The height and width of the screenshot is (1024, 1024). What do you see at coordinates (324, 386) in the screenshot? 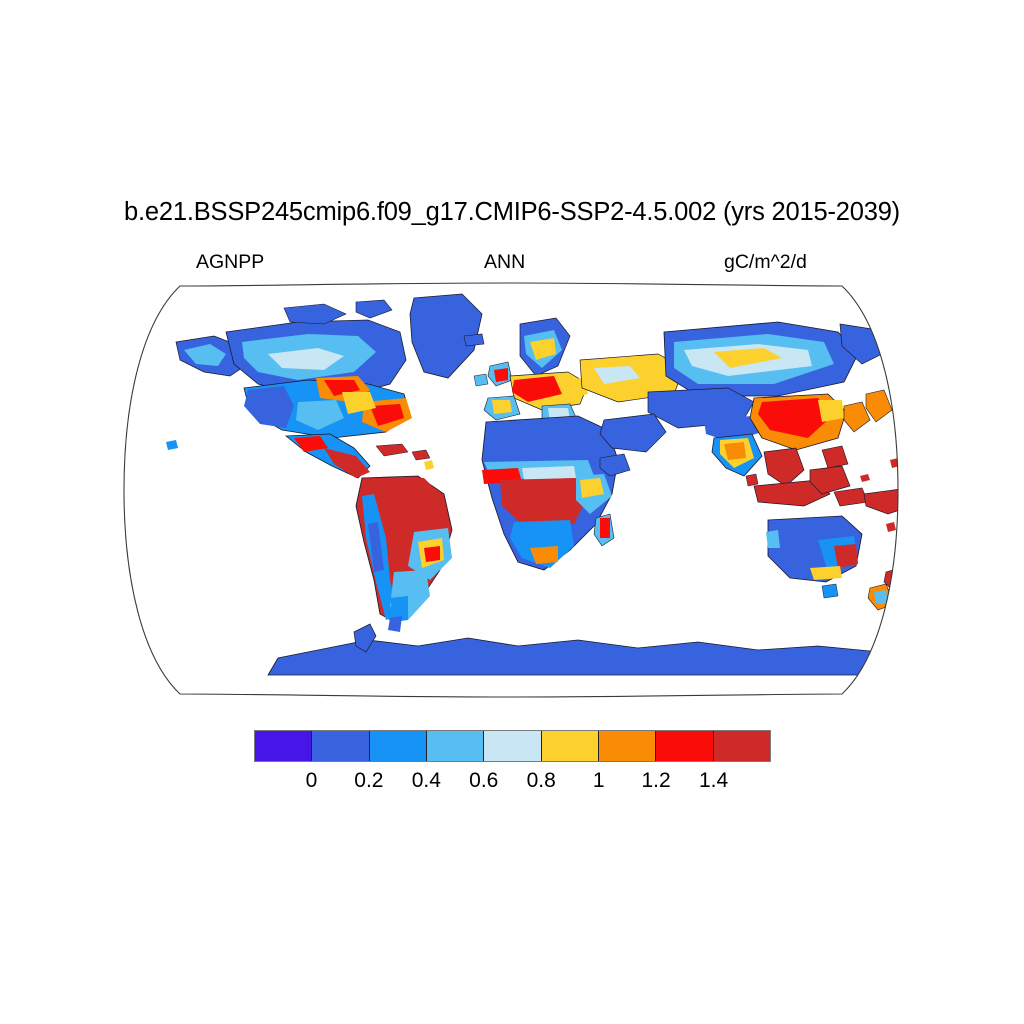
I see `region-north-america` at bounding box center [324, 386].